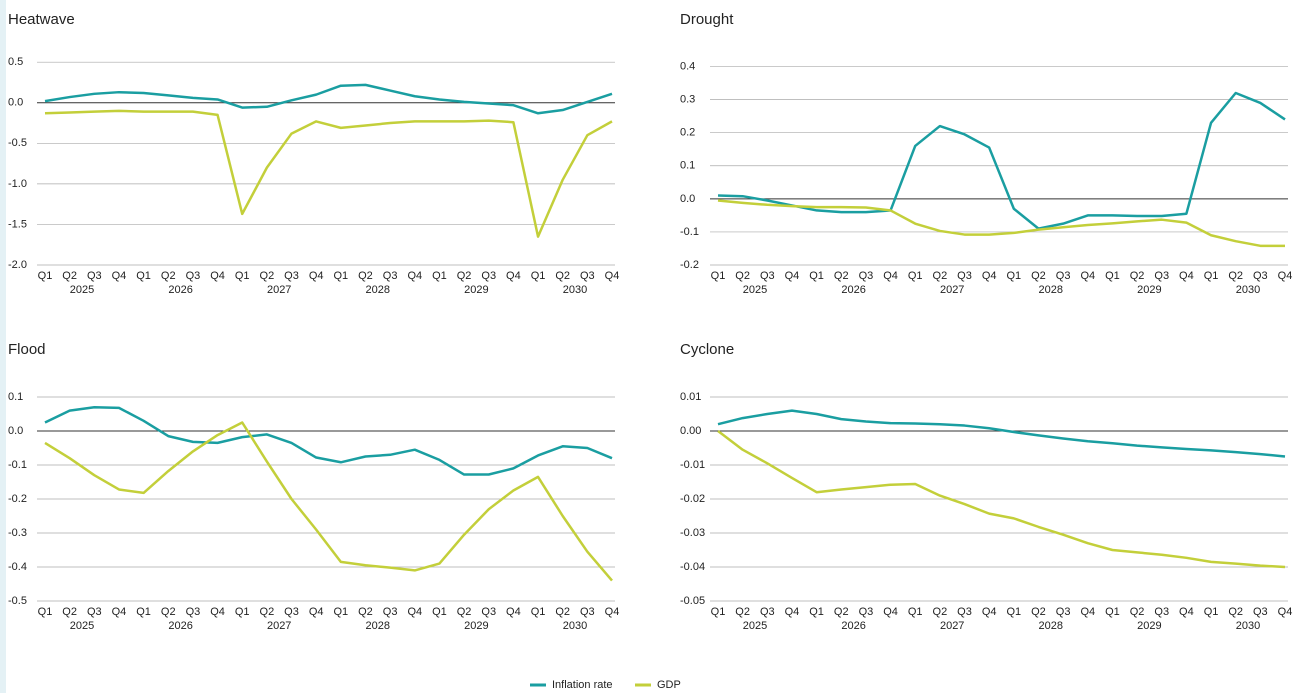 This screenshot has height=693, width=1293. What do you see at coordinates (1149, 626) in the screenshot?
I see `x-group-label: 2029` at bounding box center [1149, 626].